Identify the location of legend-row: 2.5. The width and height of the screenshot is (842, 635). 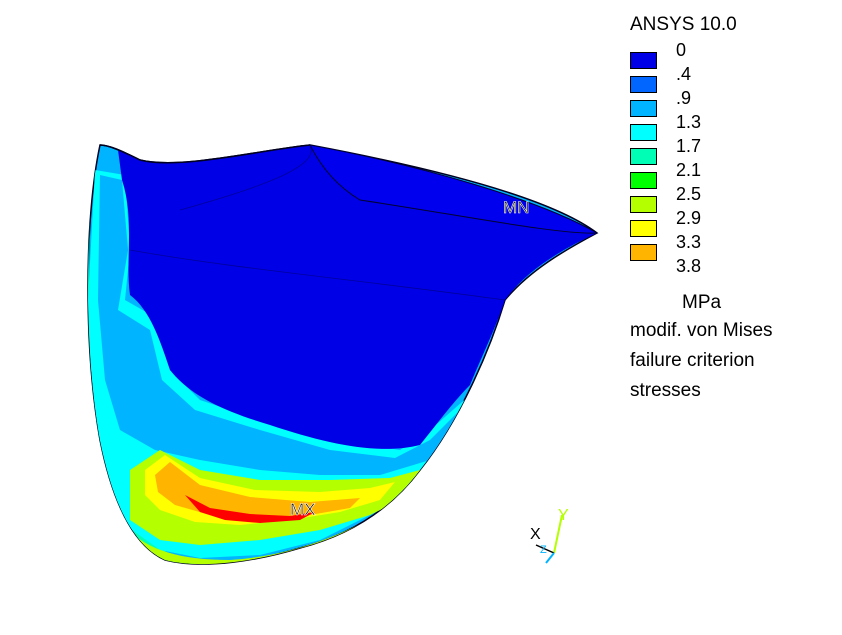
(718, 198).